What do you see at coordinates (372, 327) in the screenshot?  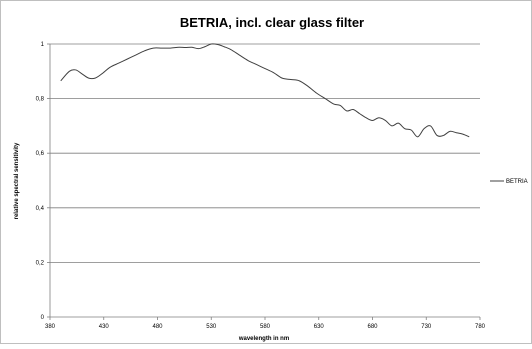 I see `x-tick-label: 680` at bounding box center [372, 327].